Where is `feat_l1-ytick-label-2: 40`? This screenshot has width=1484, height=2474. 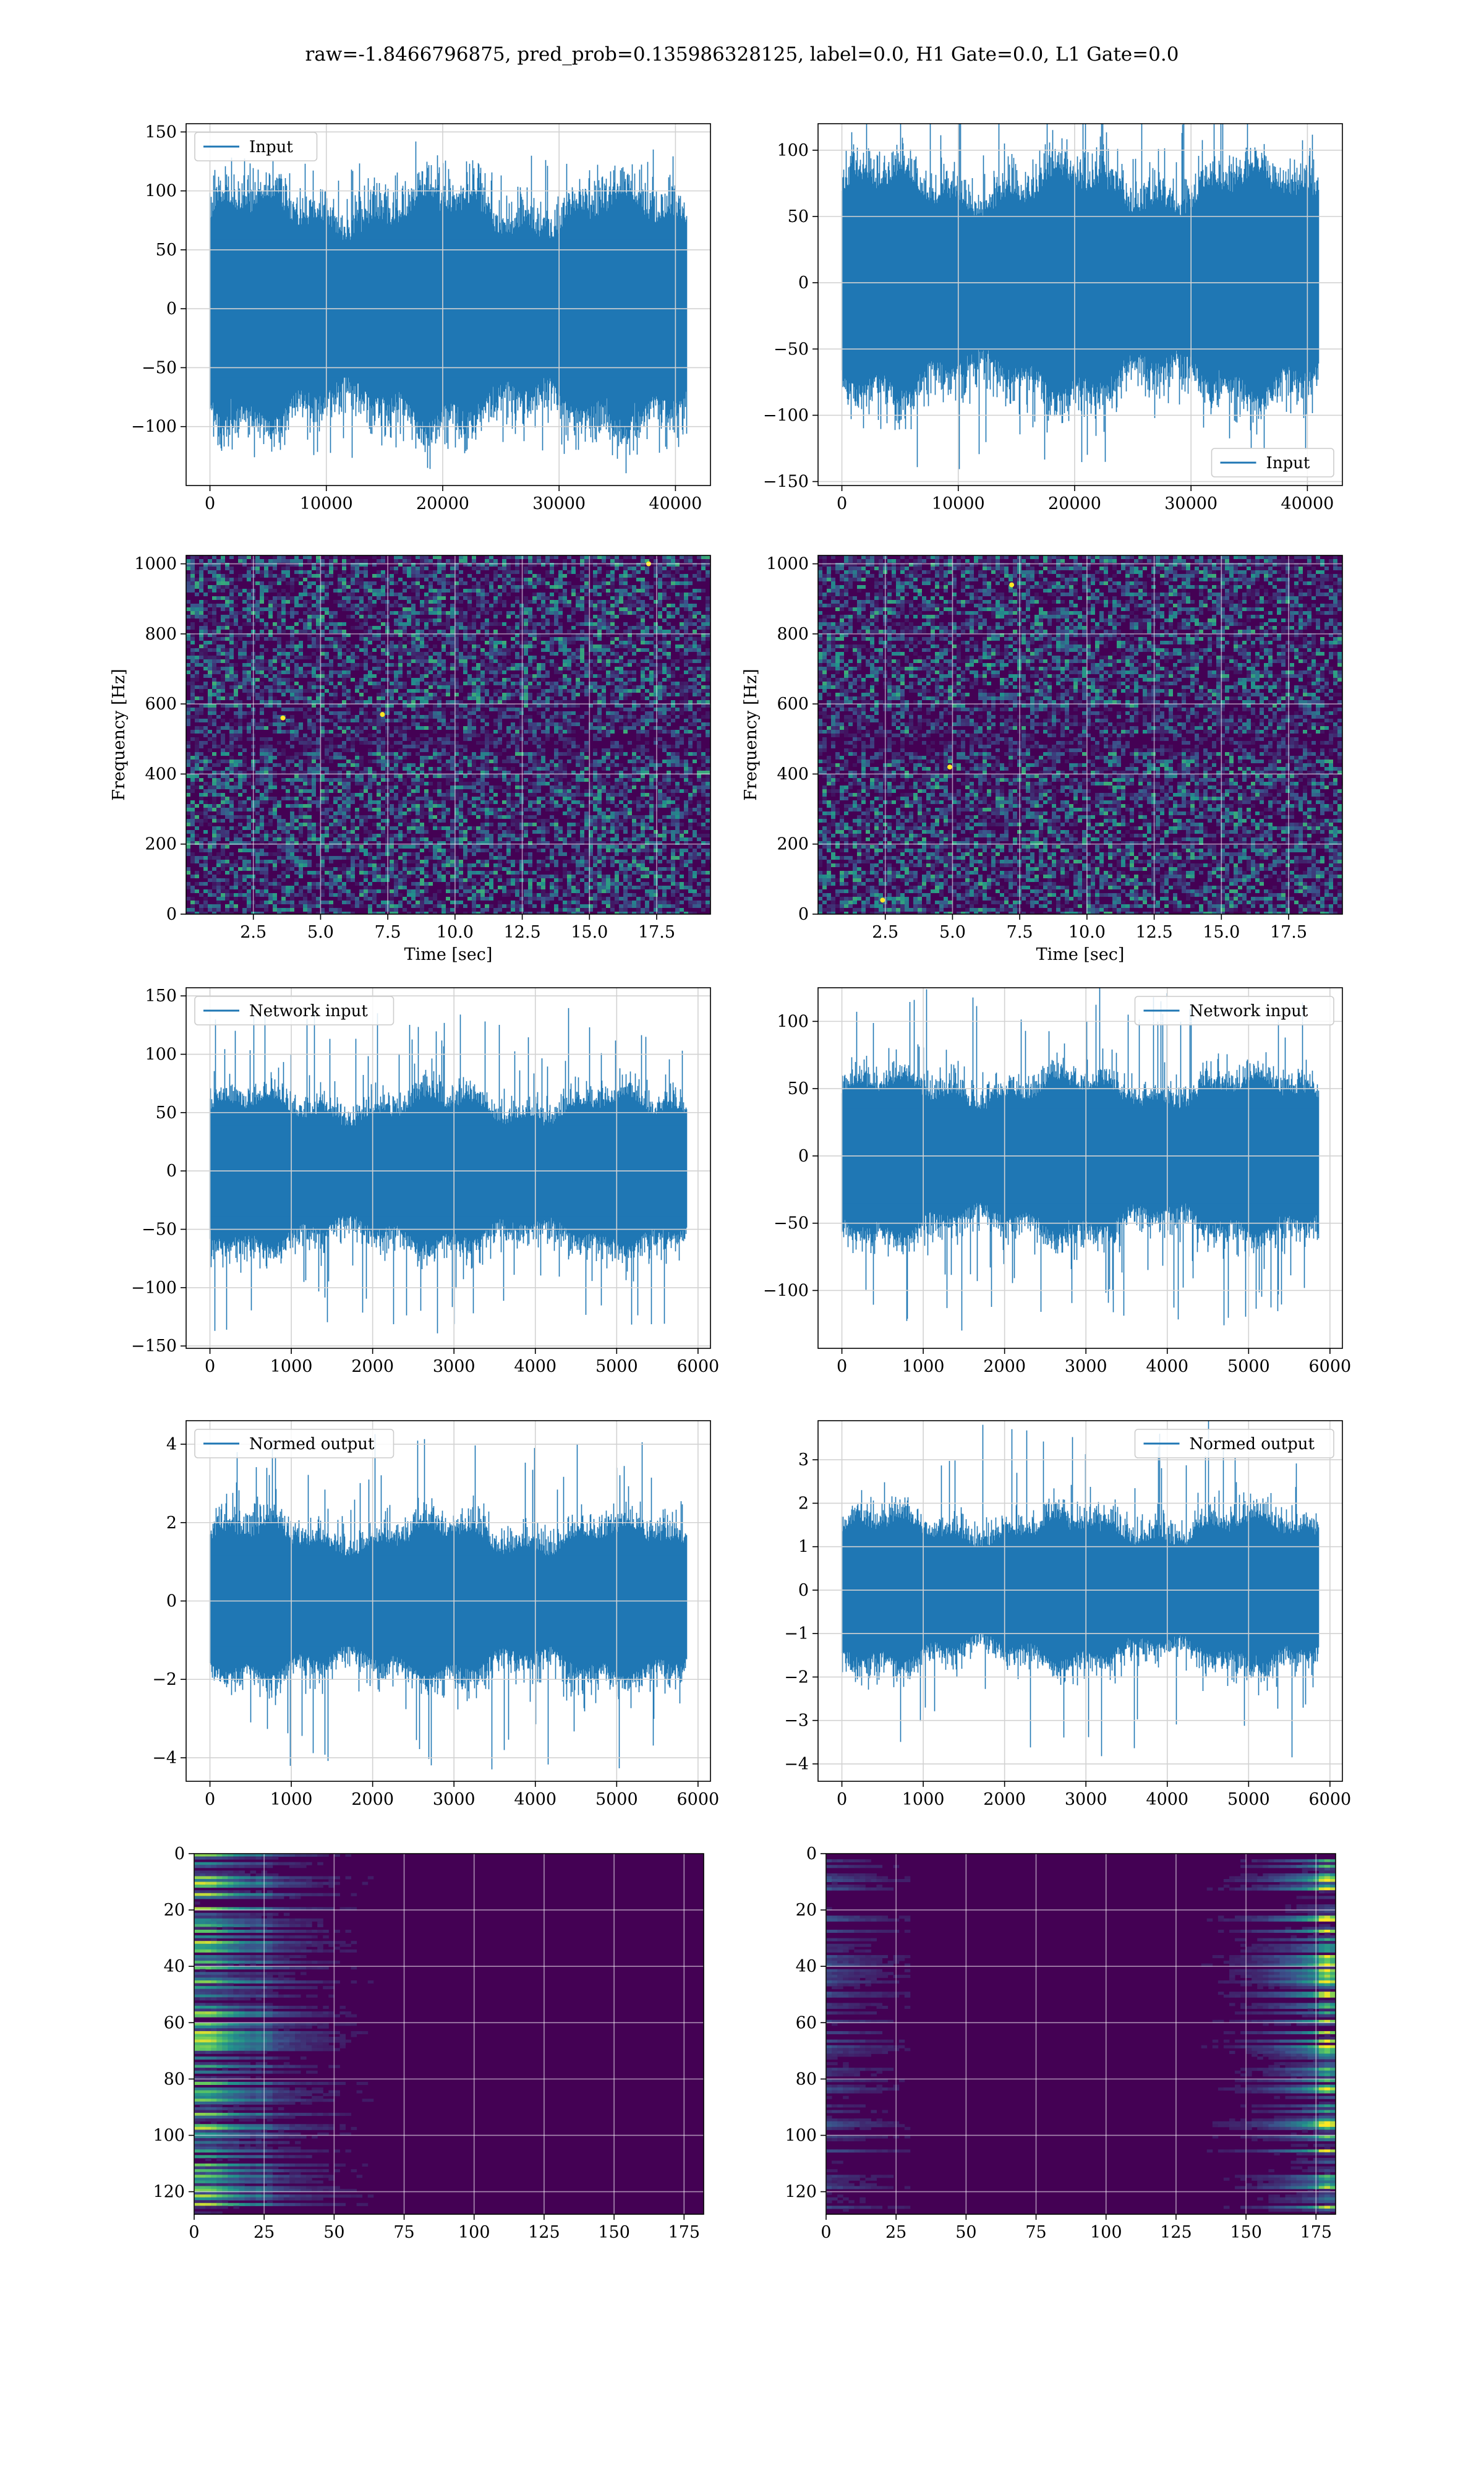 feat_l1-ytick-label-2: 40 is located at coordinates (806, 1966).